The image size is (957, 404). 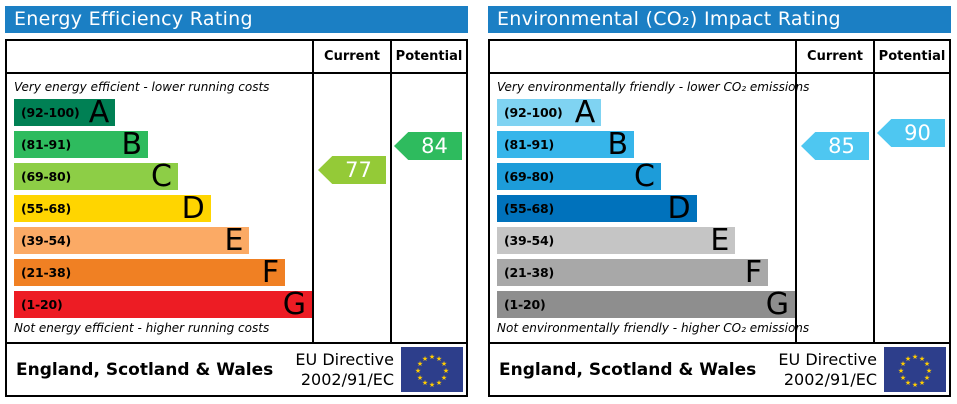 What do you see at coordinates (669, 19) in the screenshot?
I see `panel-title: Environmental (CO₂) Impact Rating` at bounding box center [669, 19].